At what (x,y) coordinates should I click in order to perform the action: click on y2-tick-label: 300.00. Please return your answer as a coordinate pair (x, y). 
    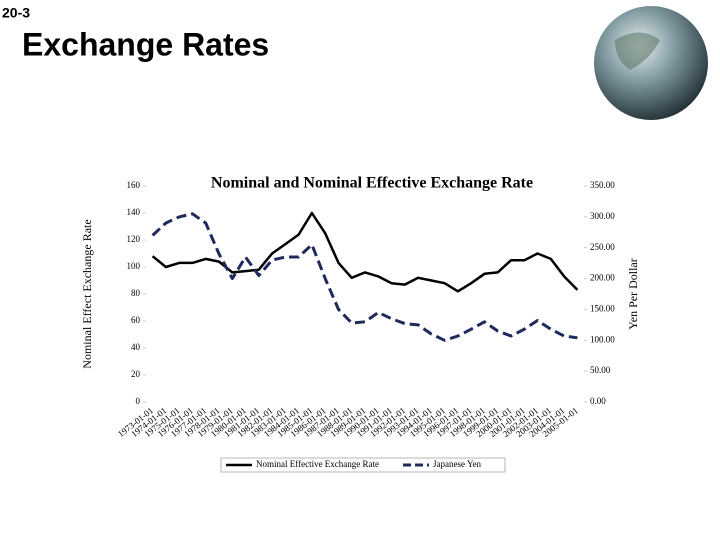
    Looking at the image, I should click on (602, 216).